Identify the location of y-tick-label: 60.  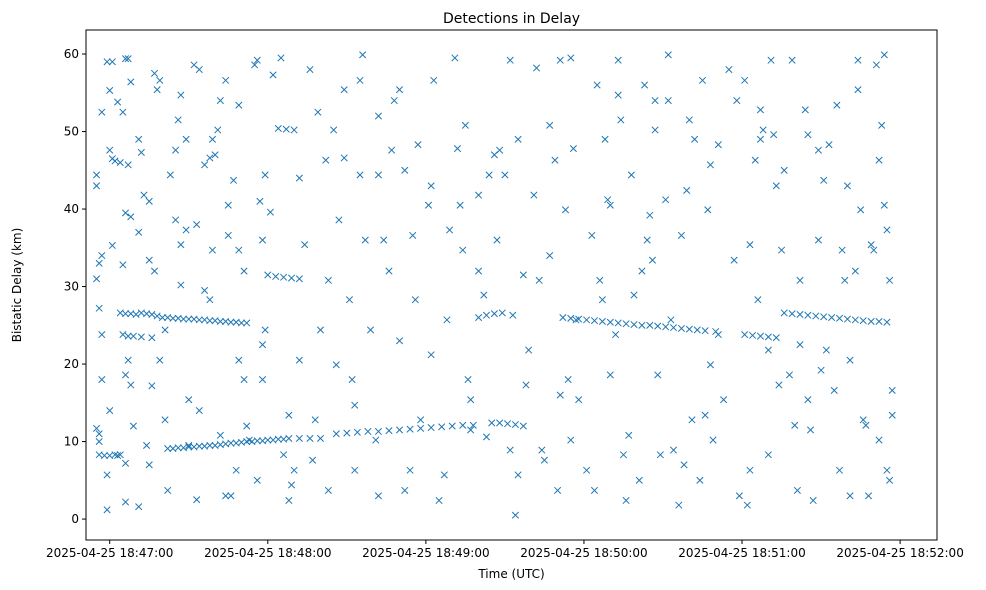
(71, 54).